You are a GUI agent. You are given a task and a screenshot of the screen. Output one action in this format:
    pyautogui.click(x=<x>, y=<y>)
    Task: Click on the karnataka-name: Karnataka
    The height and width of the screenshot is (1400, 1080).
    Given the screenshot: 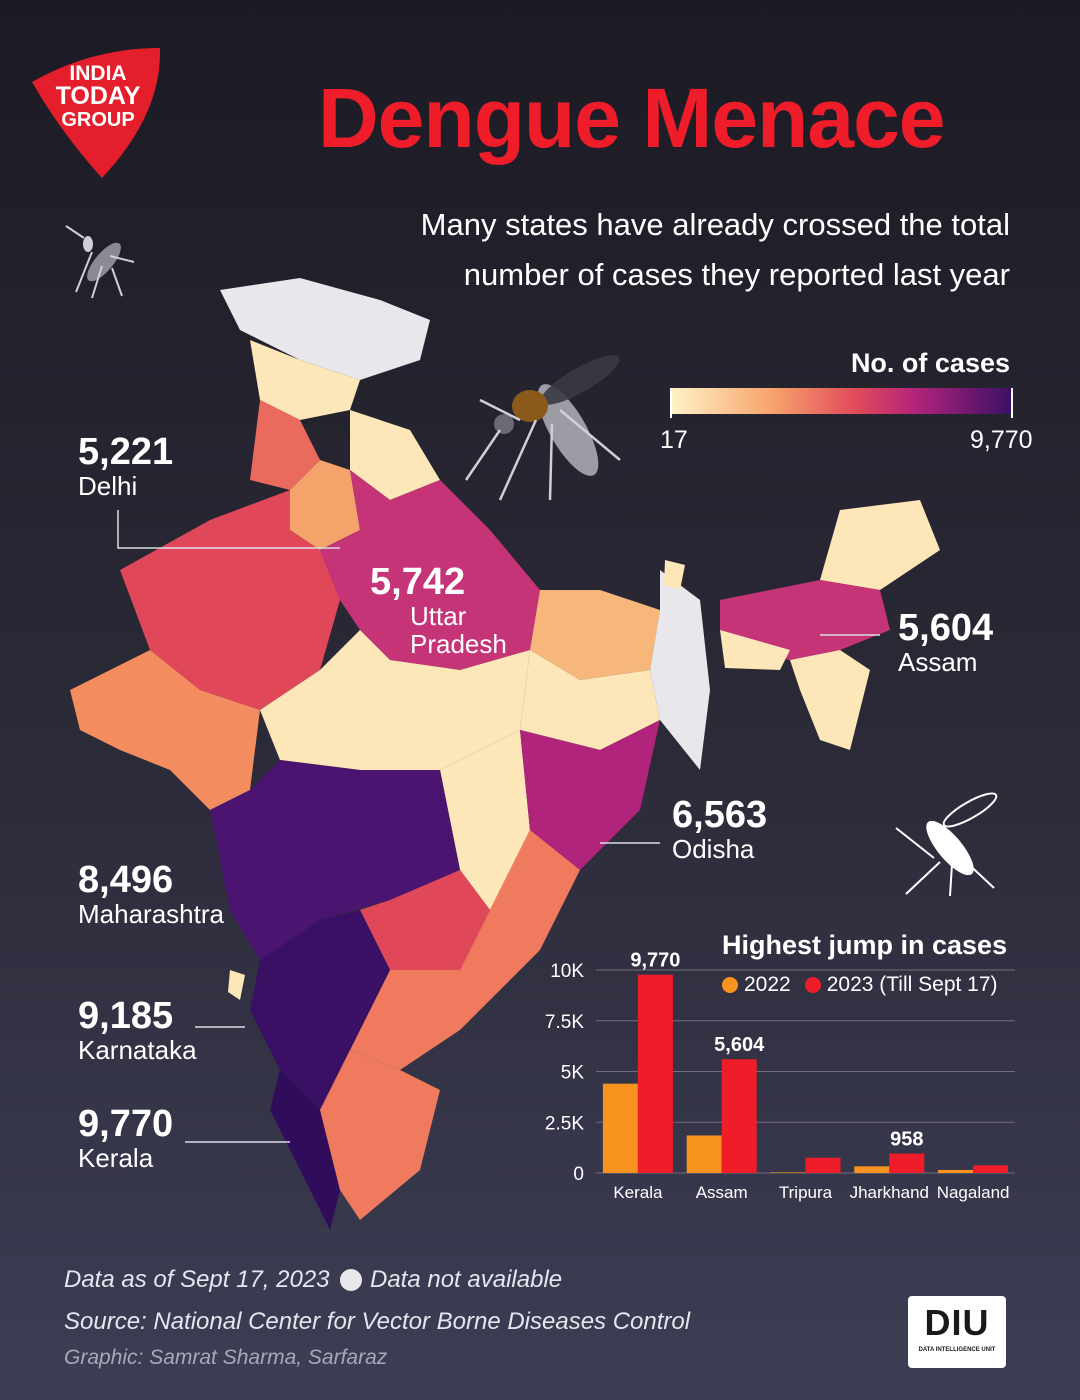 What is the action you would take?
    pyautogui.click(x=137, y=1050)
    